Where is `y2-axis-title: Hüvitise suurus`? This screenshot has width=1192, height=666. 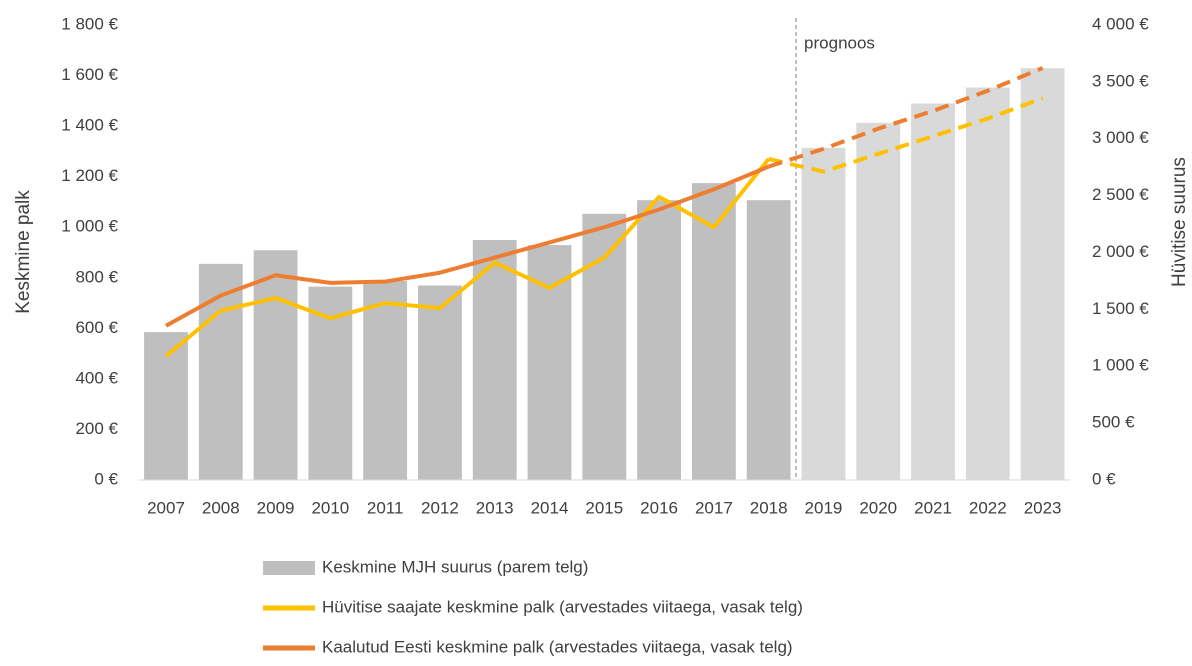 y2-axis-title: Hüvitise suurus is located at coordinates (1179, 222).